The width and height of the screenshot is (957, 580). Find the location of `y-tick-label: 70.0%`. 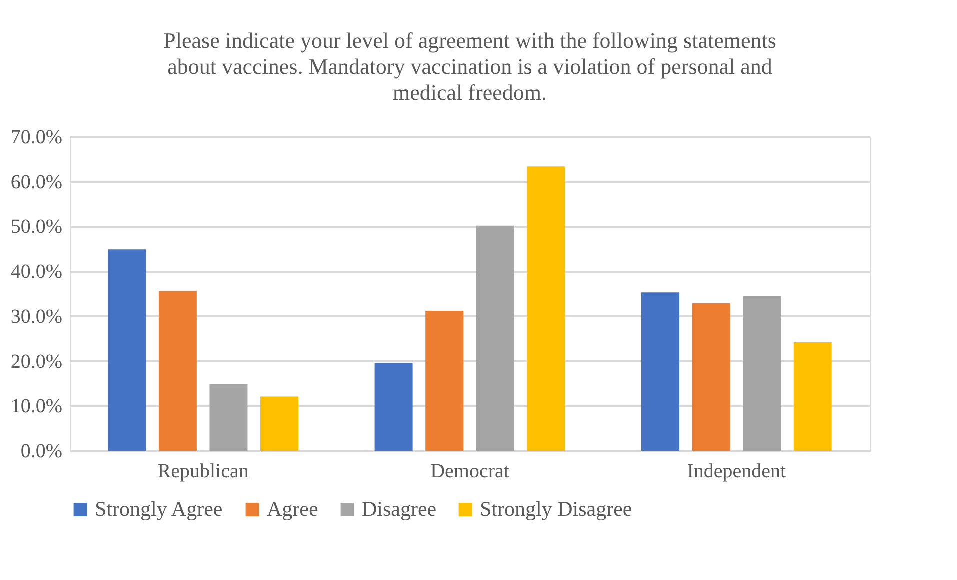

y-tick-label: 70.0% is located at coordinates (36, 137).